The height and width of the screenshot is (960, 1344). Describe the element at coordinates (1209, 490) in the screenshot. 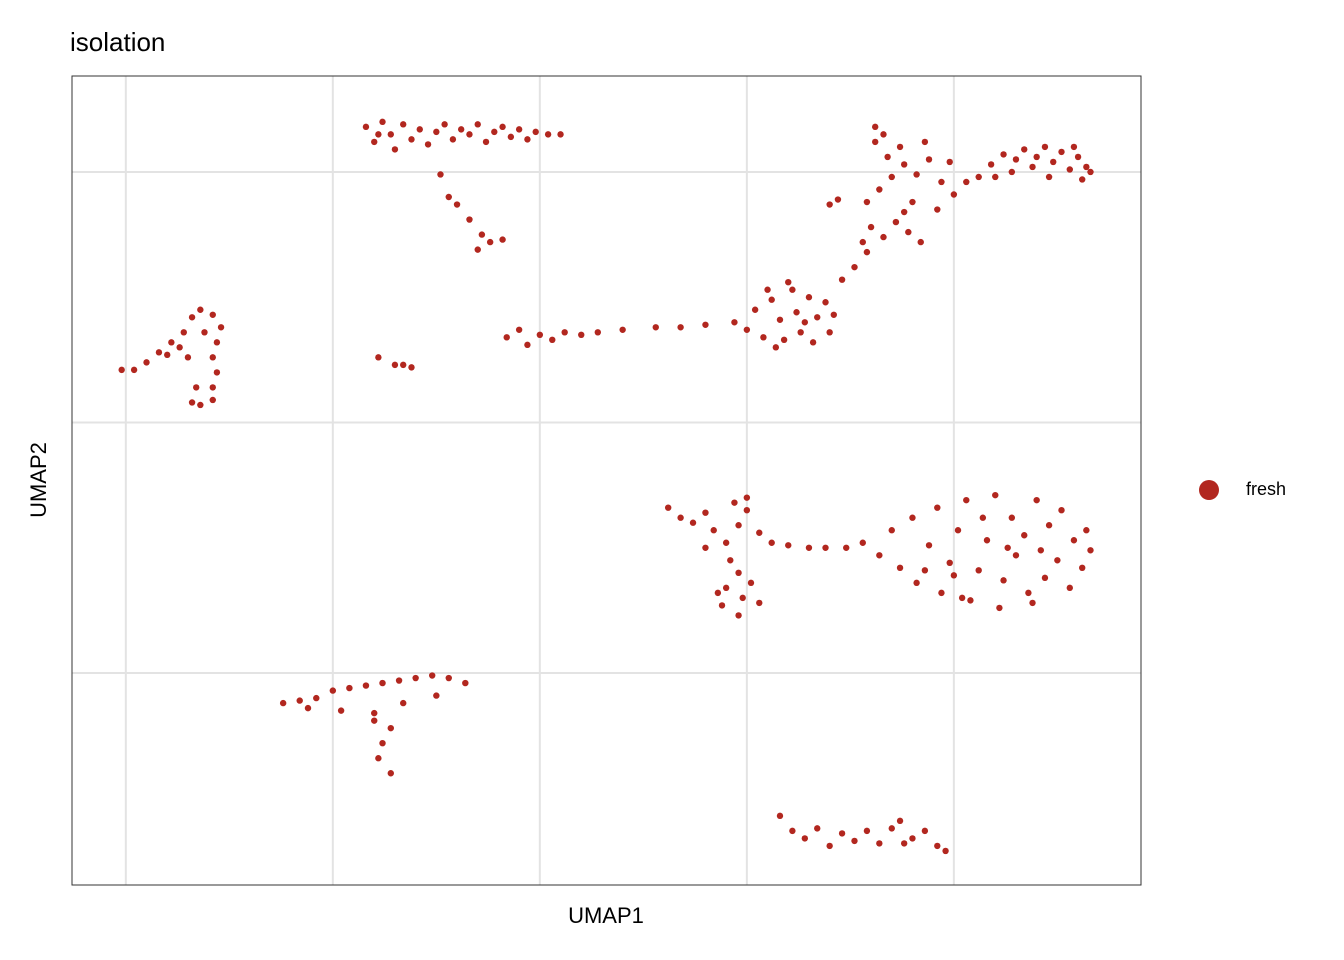

I see `legend-swatch` at that location.